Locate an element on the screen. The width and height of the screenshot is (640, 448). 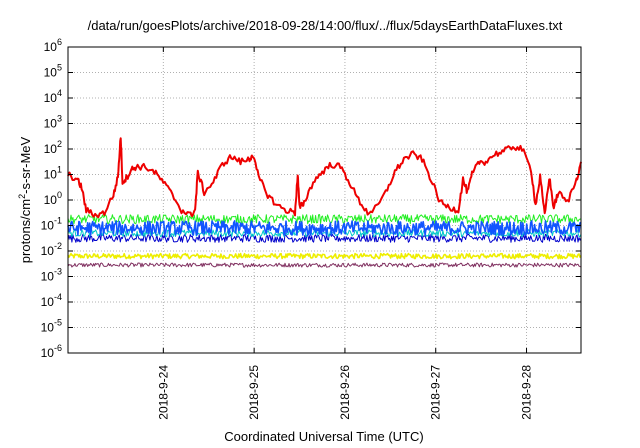
y-tick-exponent: 1 is located at coordinates (59, 170).